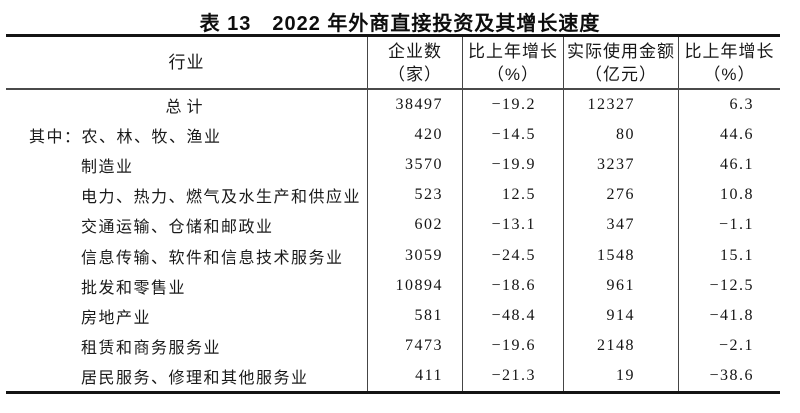 Image resolution: width=800 pixels, height=413 pixels. What do you see at coordinates (415, 345) in the screenshot?
I see `enterprise-count-cell: 7473` at bounding box center [415, 345].